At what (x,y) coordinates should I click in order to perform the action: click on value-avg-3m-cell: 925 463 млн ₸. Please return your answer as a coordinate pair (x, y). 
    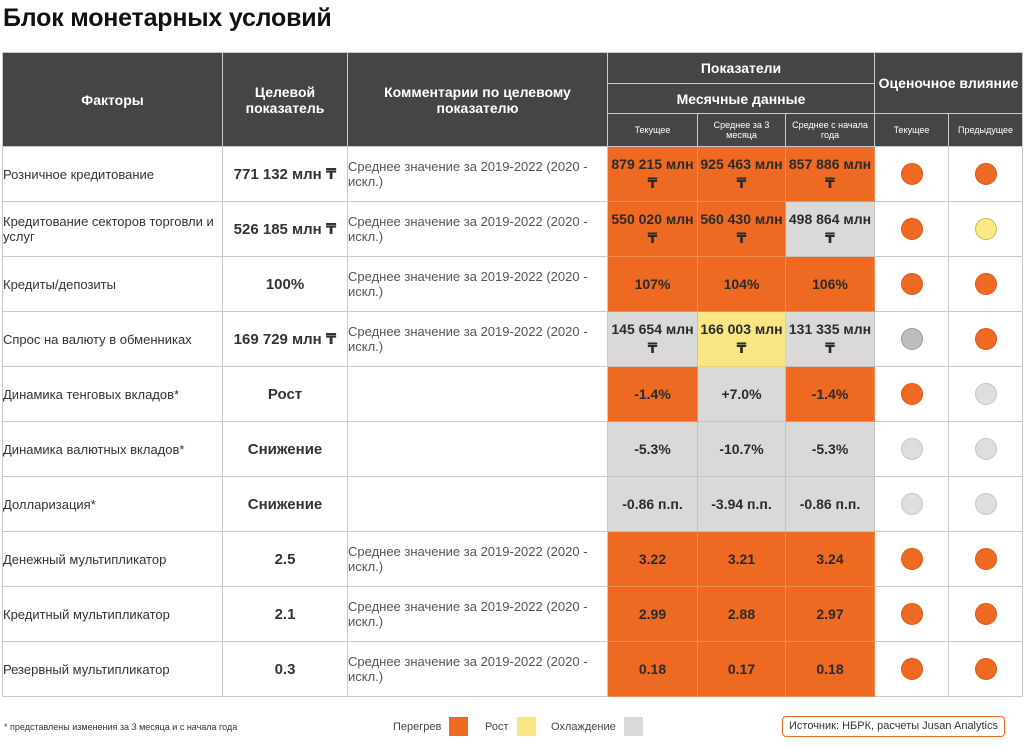
    Looking at the image, I should click on (741, 174).